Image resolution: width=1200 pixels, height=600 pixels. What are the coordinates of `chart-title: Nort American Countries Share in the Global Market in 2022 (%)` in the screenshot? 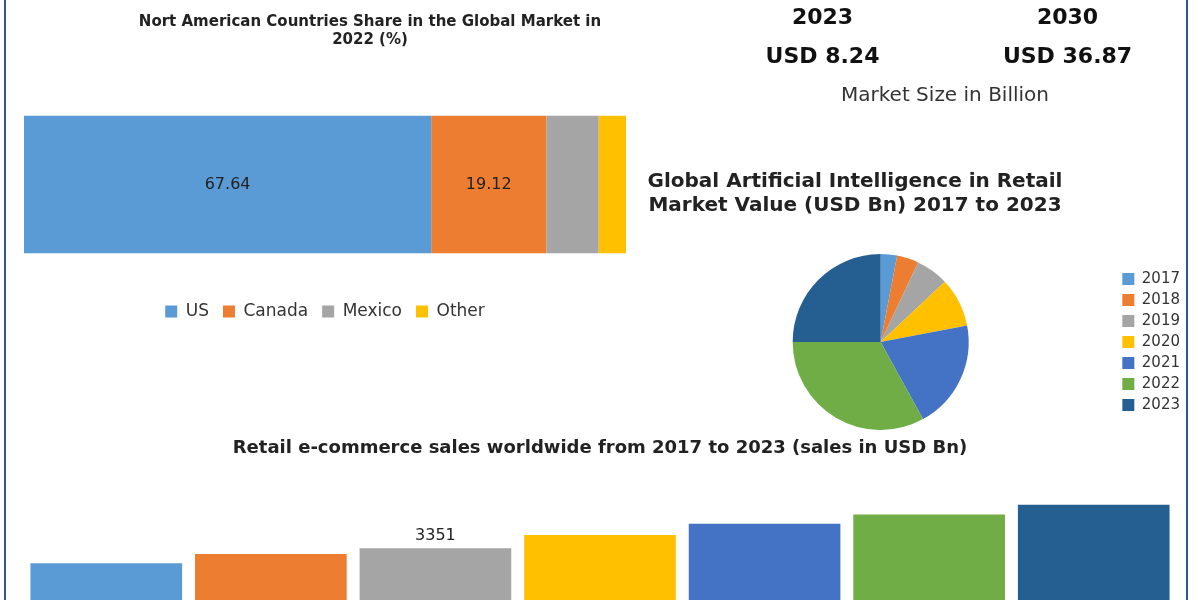 It's located at (370, 31).